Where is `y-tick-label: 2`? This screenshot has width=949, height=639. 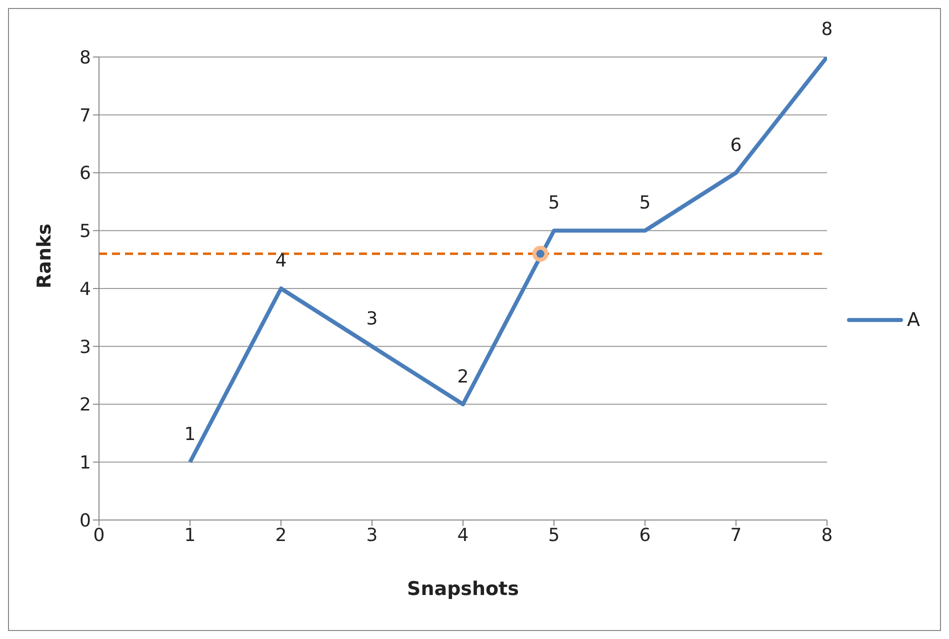 y-tick-label: 2 is located at coordinates (85, 405).